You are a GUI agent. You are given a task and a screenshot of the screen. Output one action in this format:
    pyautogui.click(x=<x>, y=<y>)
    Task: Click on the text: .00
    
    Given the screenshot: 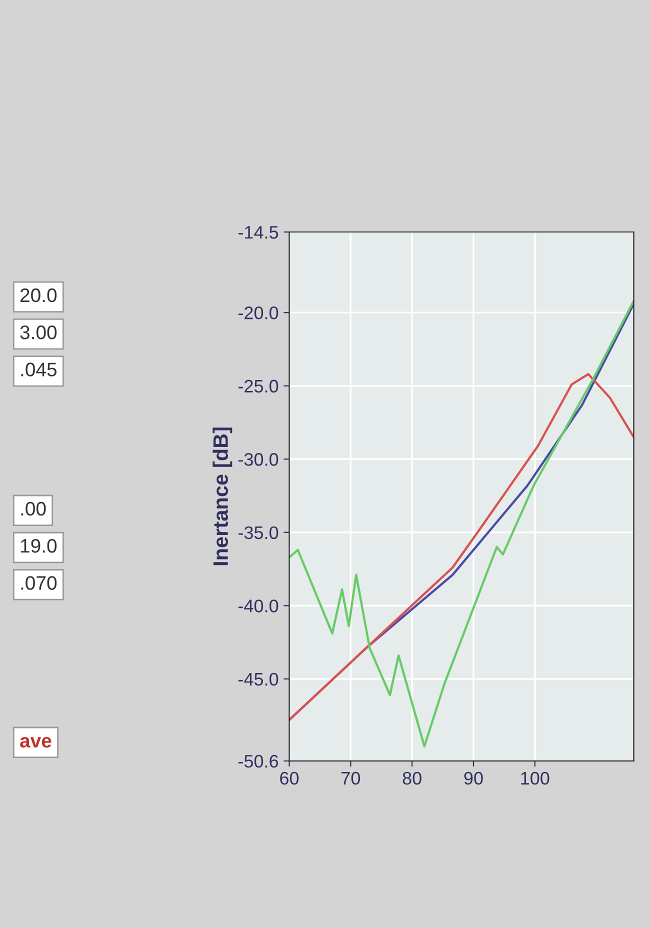 What is the action you would take?
    pyautogui.click(x=33, y=509)
    